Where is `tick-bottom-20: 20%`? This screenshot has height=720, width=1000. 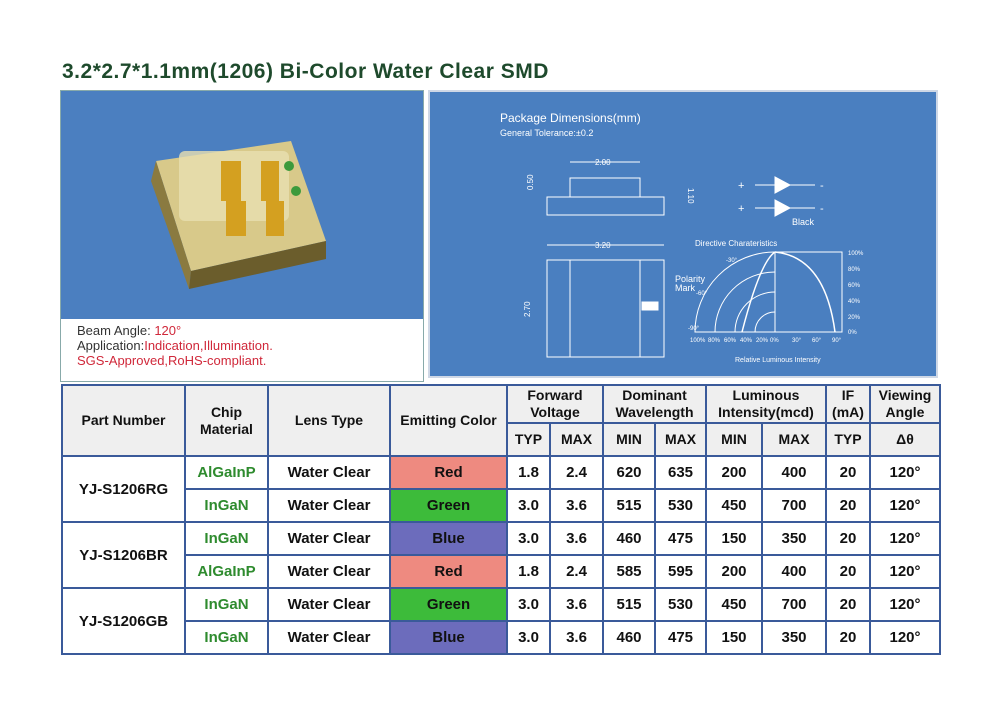
tick-bottom-20: 20% is located at coordinates (762, 341).